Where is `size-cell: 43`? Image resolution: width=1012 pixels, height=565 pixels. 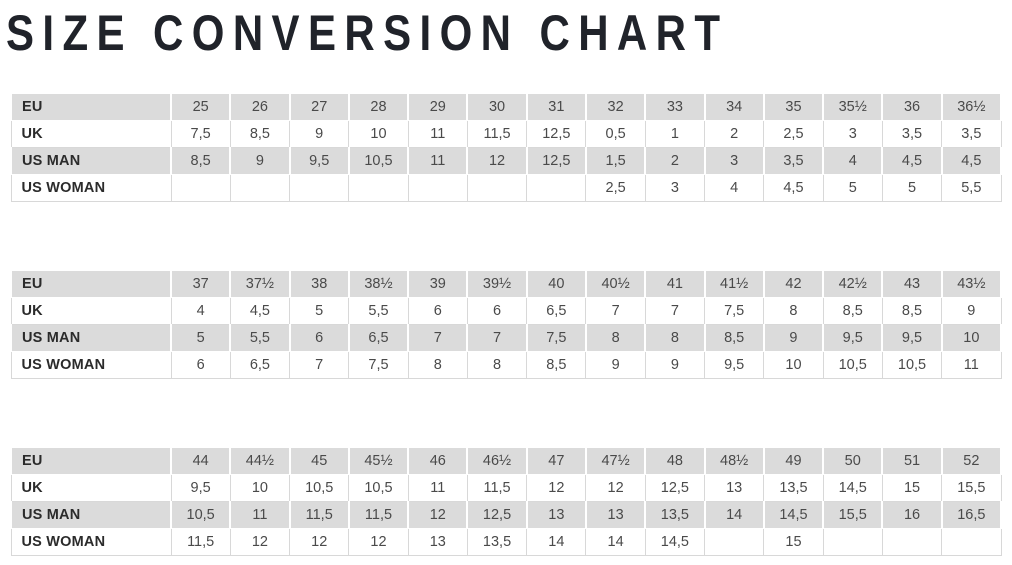 size-cell: 43 is located at coordinates (912, 284).